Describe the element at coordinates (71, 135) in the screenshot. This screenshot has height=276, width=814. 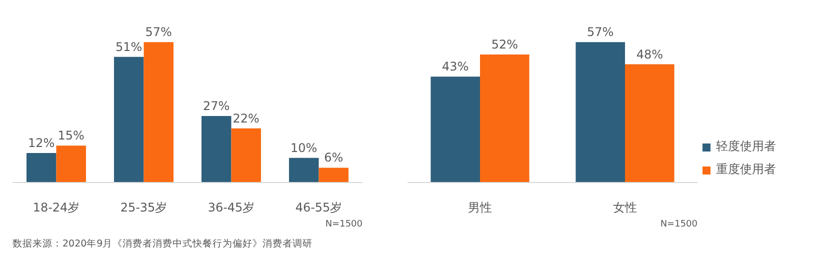
I see `data-label: 15%` at that location.